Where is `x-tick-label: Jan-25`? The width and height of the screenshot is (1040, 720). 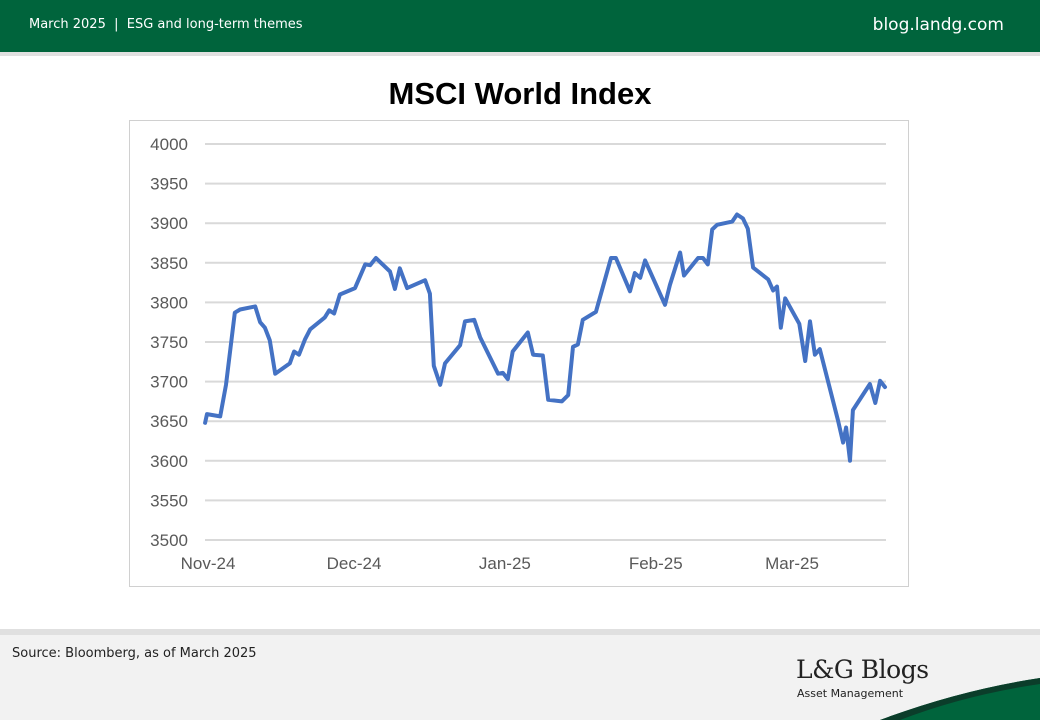 x-tick-label: Jan-25 is located at coordinates (505, 563).